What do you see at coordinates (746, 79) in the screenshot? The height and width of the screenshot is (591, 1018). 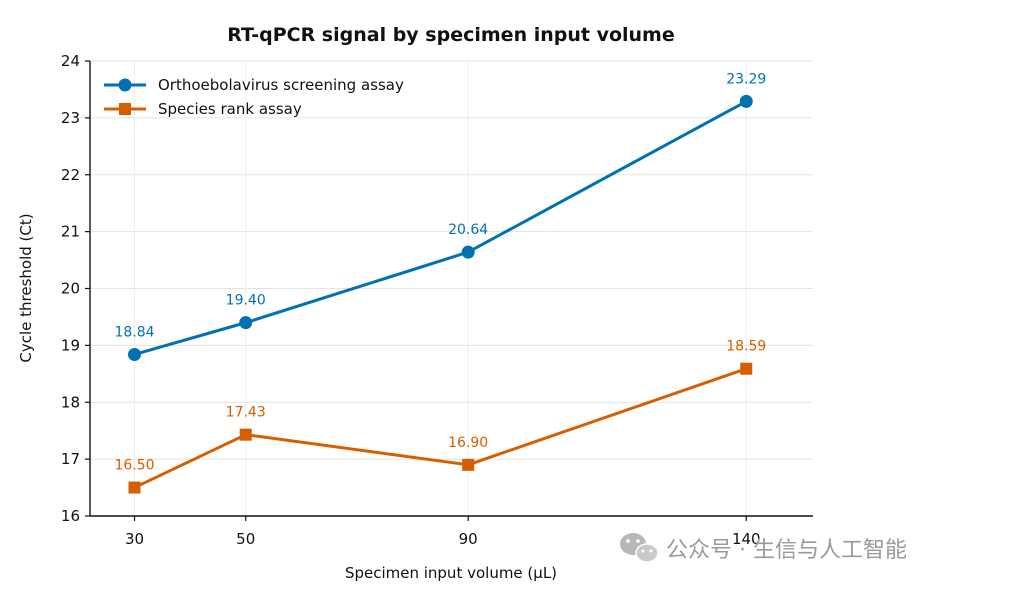 I see `data-label: 23.29` at bounding box center [746, 79].